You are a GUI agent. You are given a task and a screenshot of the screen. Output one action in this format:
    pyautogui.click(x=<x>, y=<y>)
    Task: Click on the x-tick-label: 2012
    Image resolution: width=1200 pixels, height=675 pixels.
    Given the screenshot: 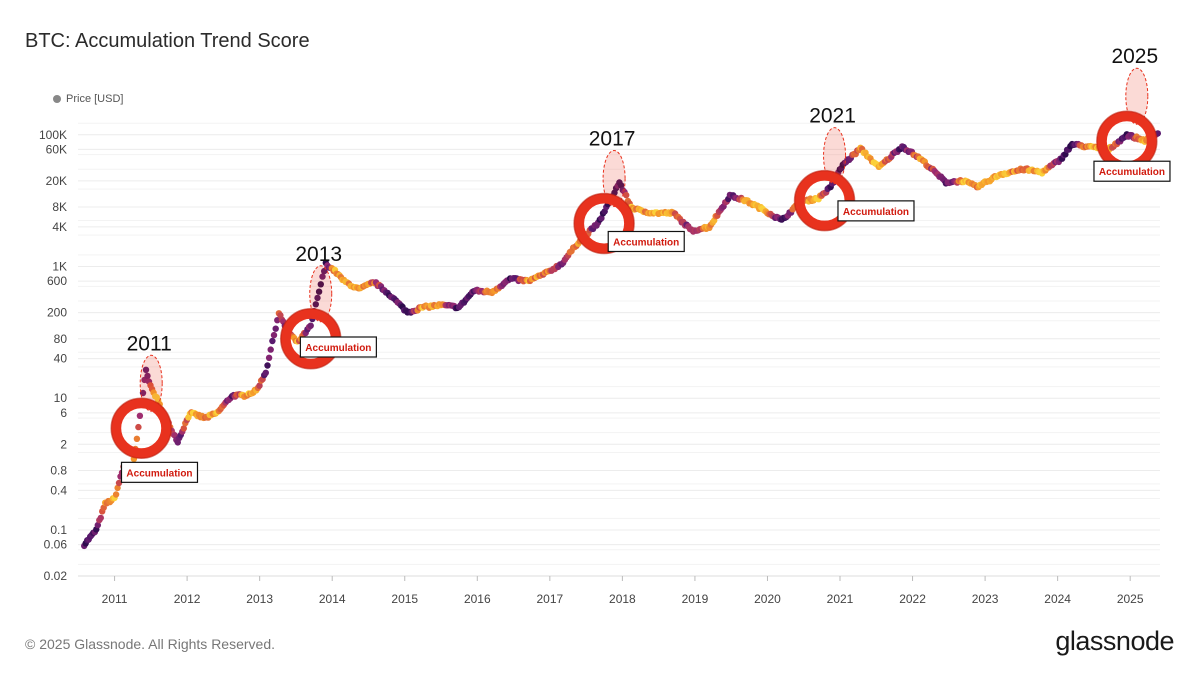 What is the action you would take?
    pyautogui.click(x=187, y=599)
    